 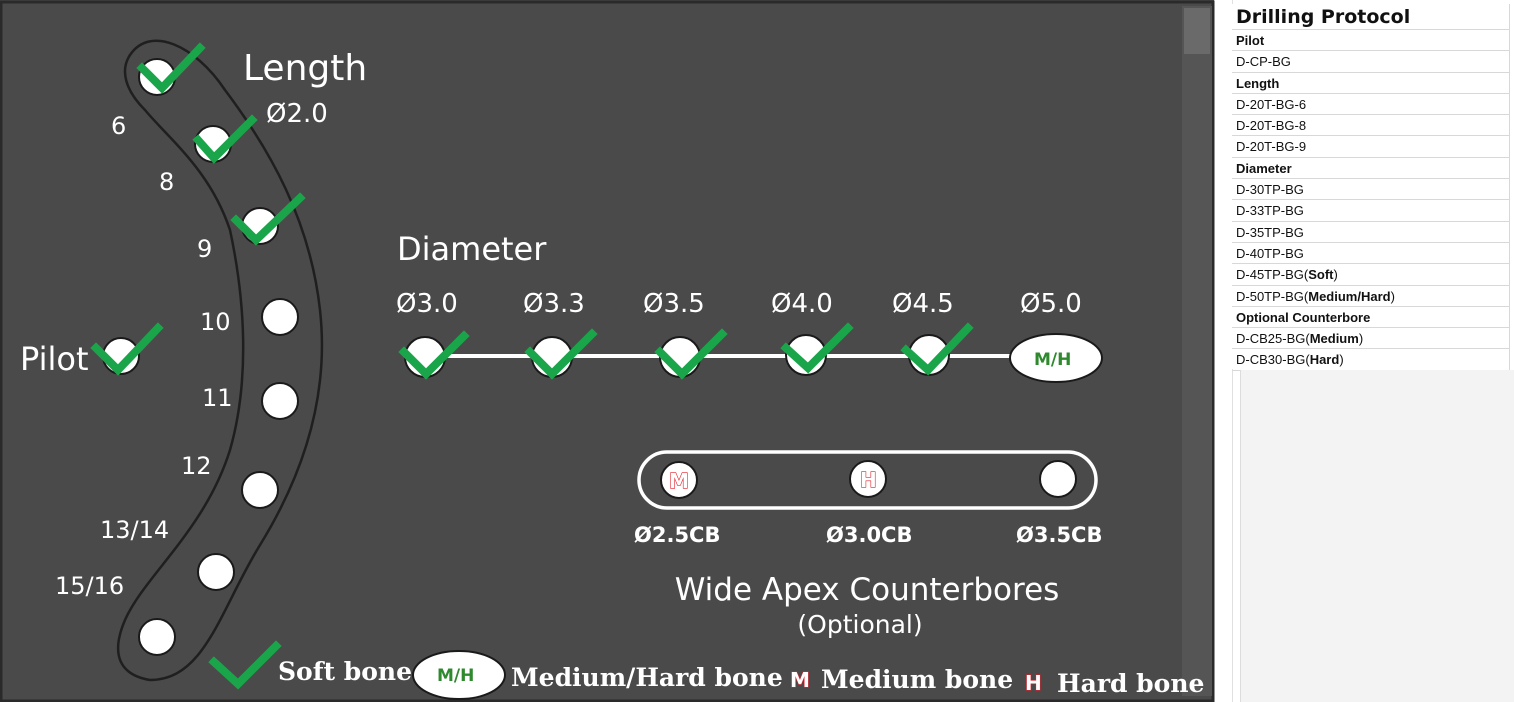 What do you see at coordinates (1371, 83) in the screenshot?
I see `protocol-section-header: Length` at bounding box center [1371, 83].